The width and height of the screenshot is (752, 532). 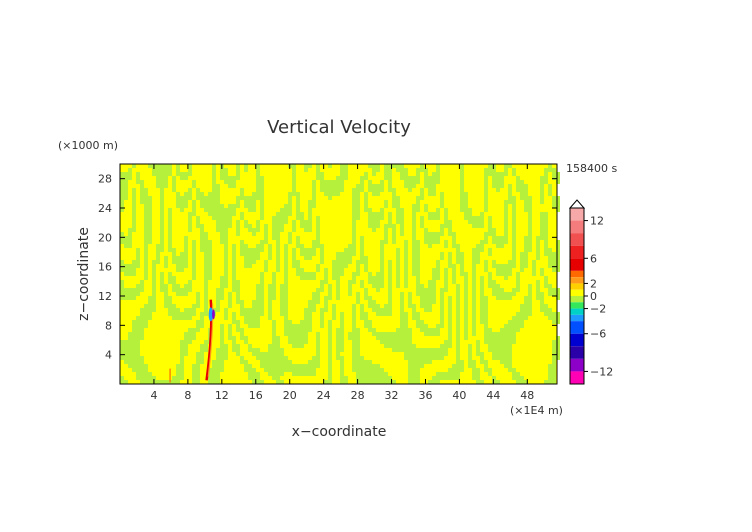 I want to click on x-unit-label: (×1E4 m), so click(x=536, y=410).